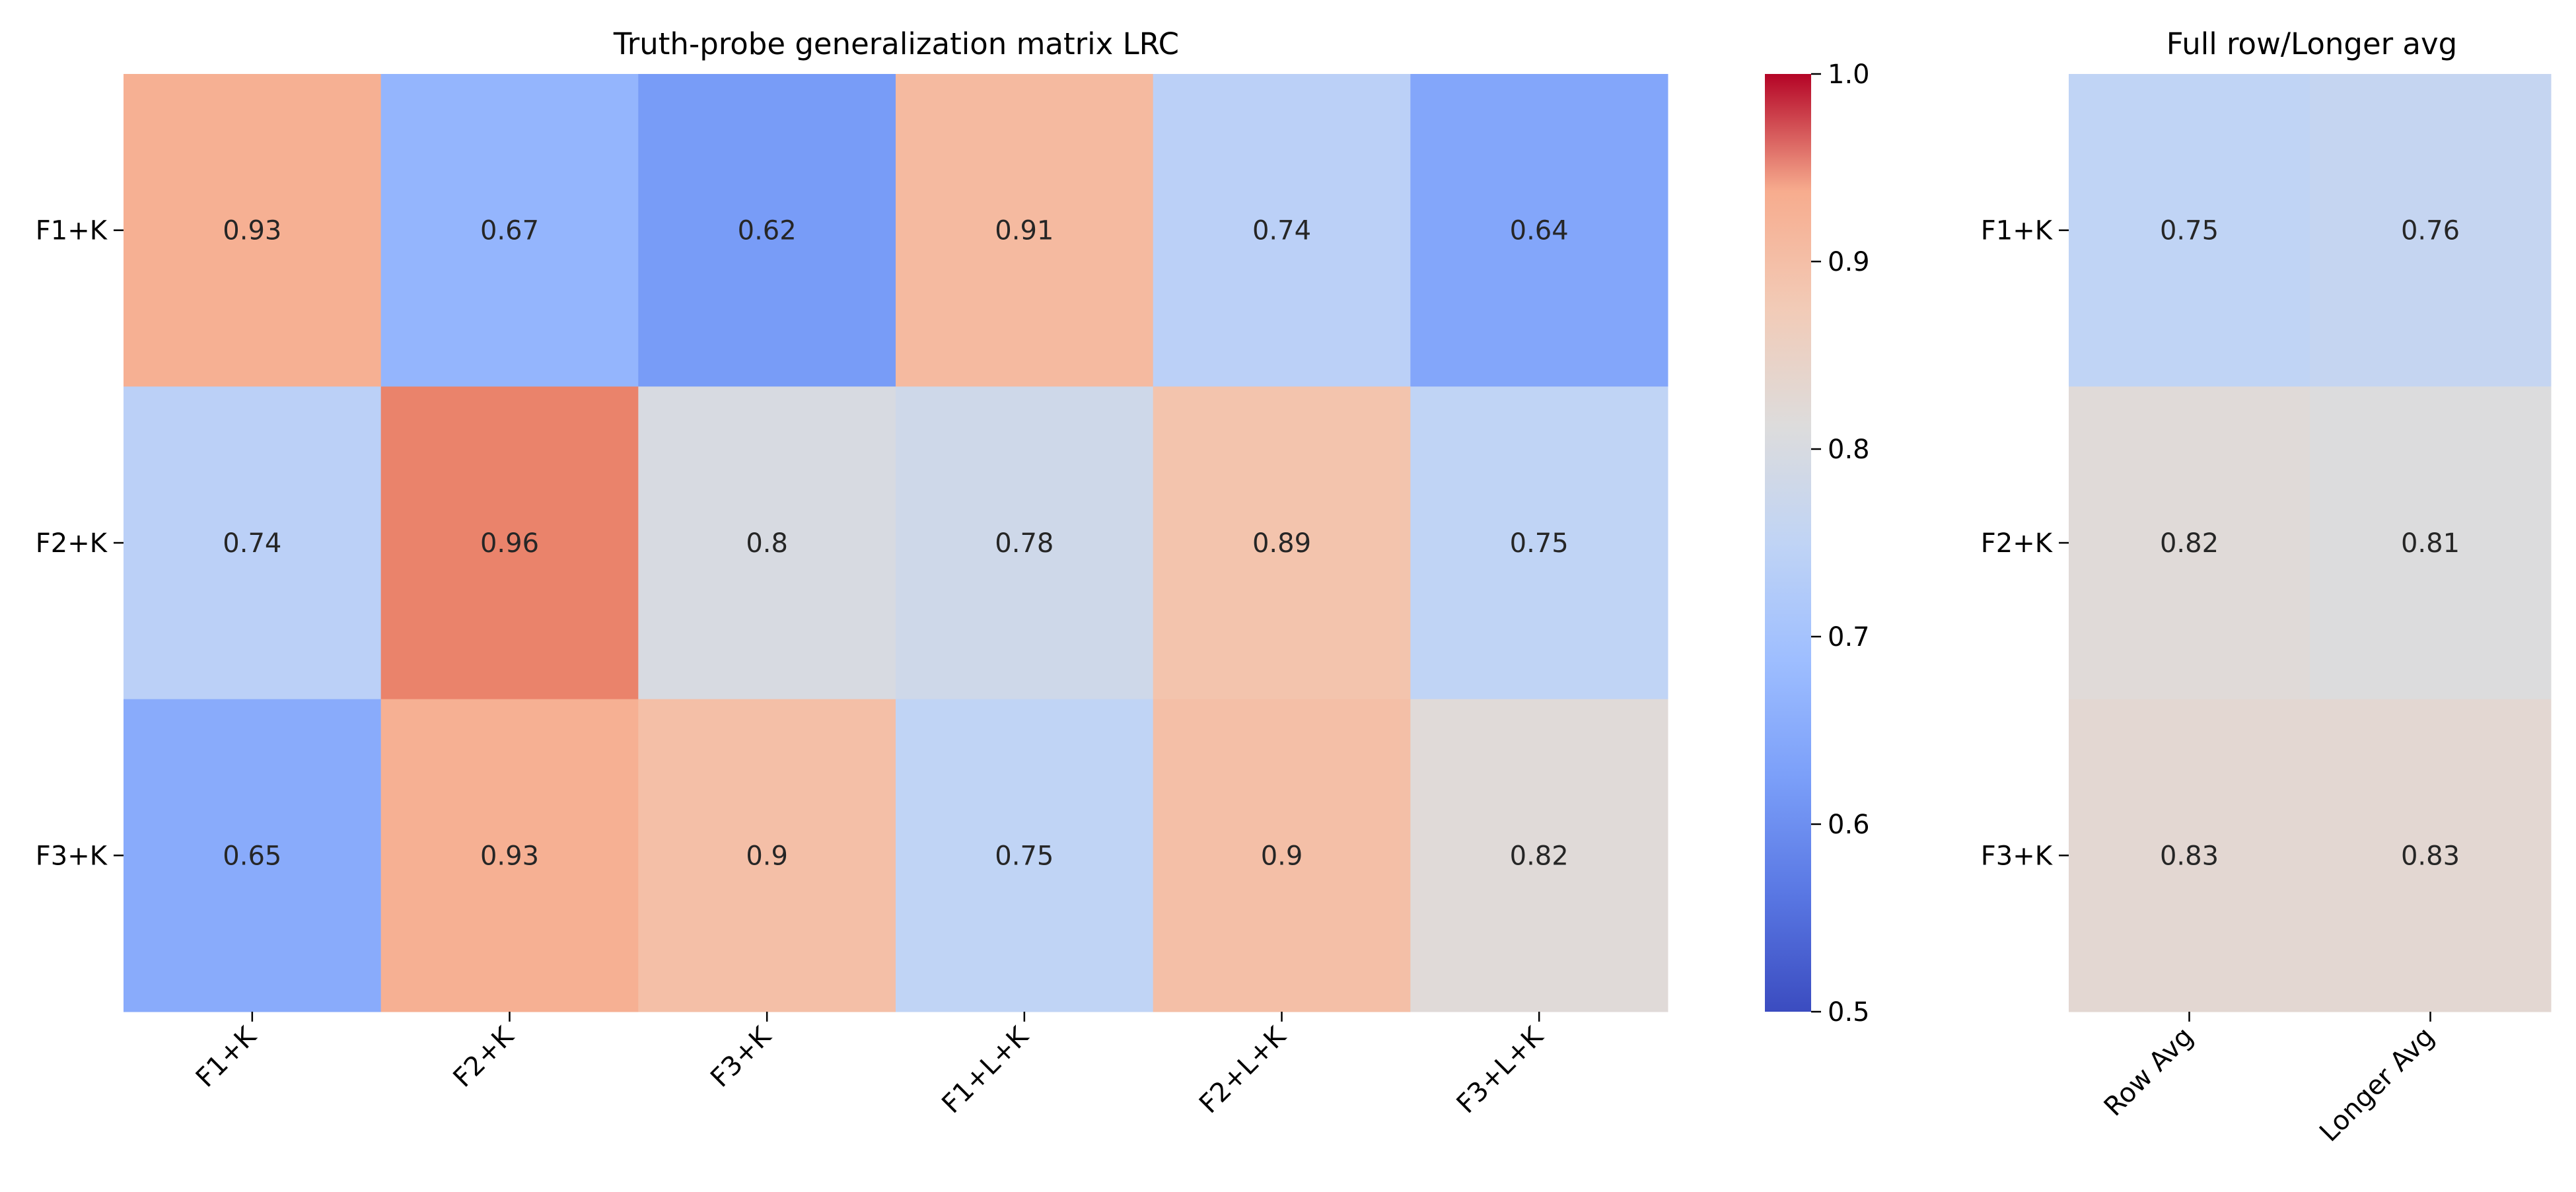 The image size is (2576, 1192). I want to click on main-col-label: F1+L+K, so click(986, 1069).